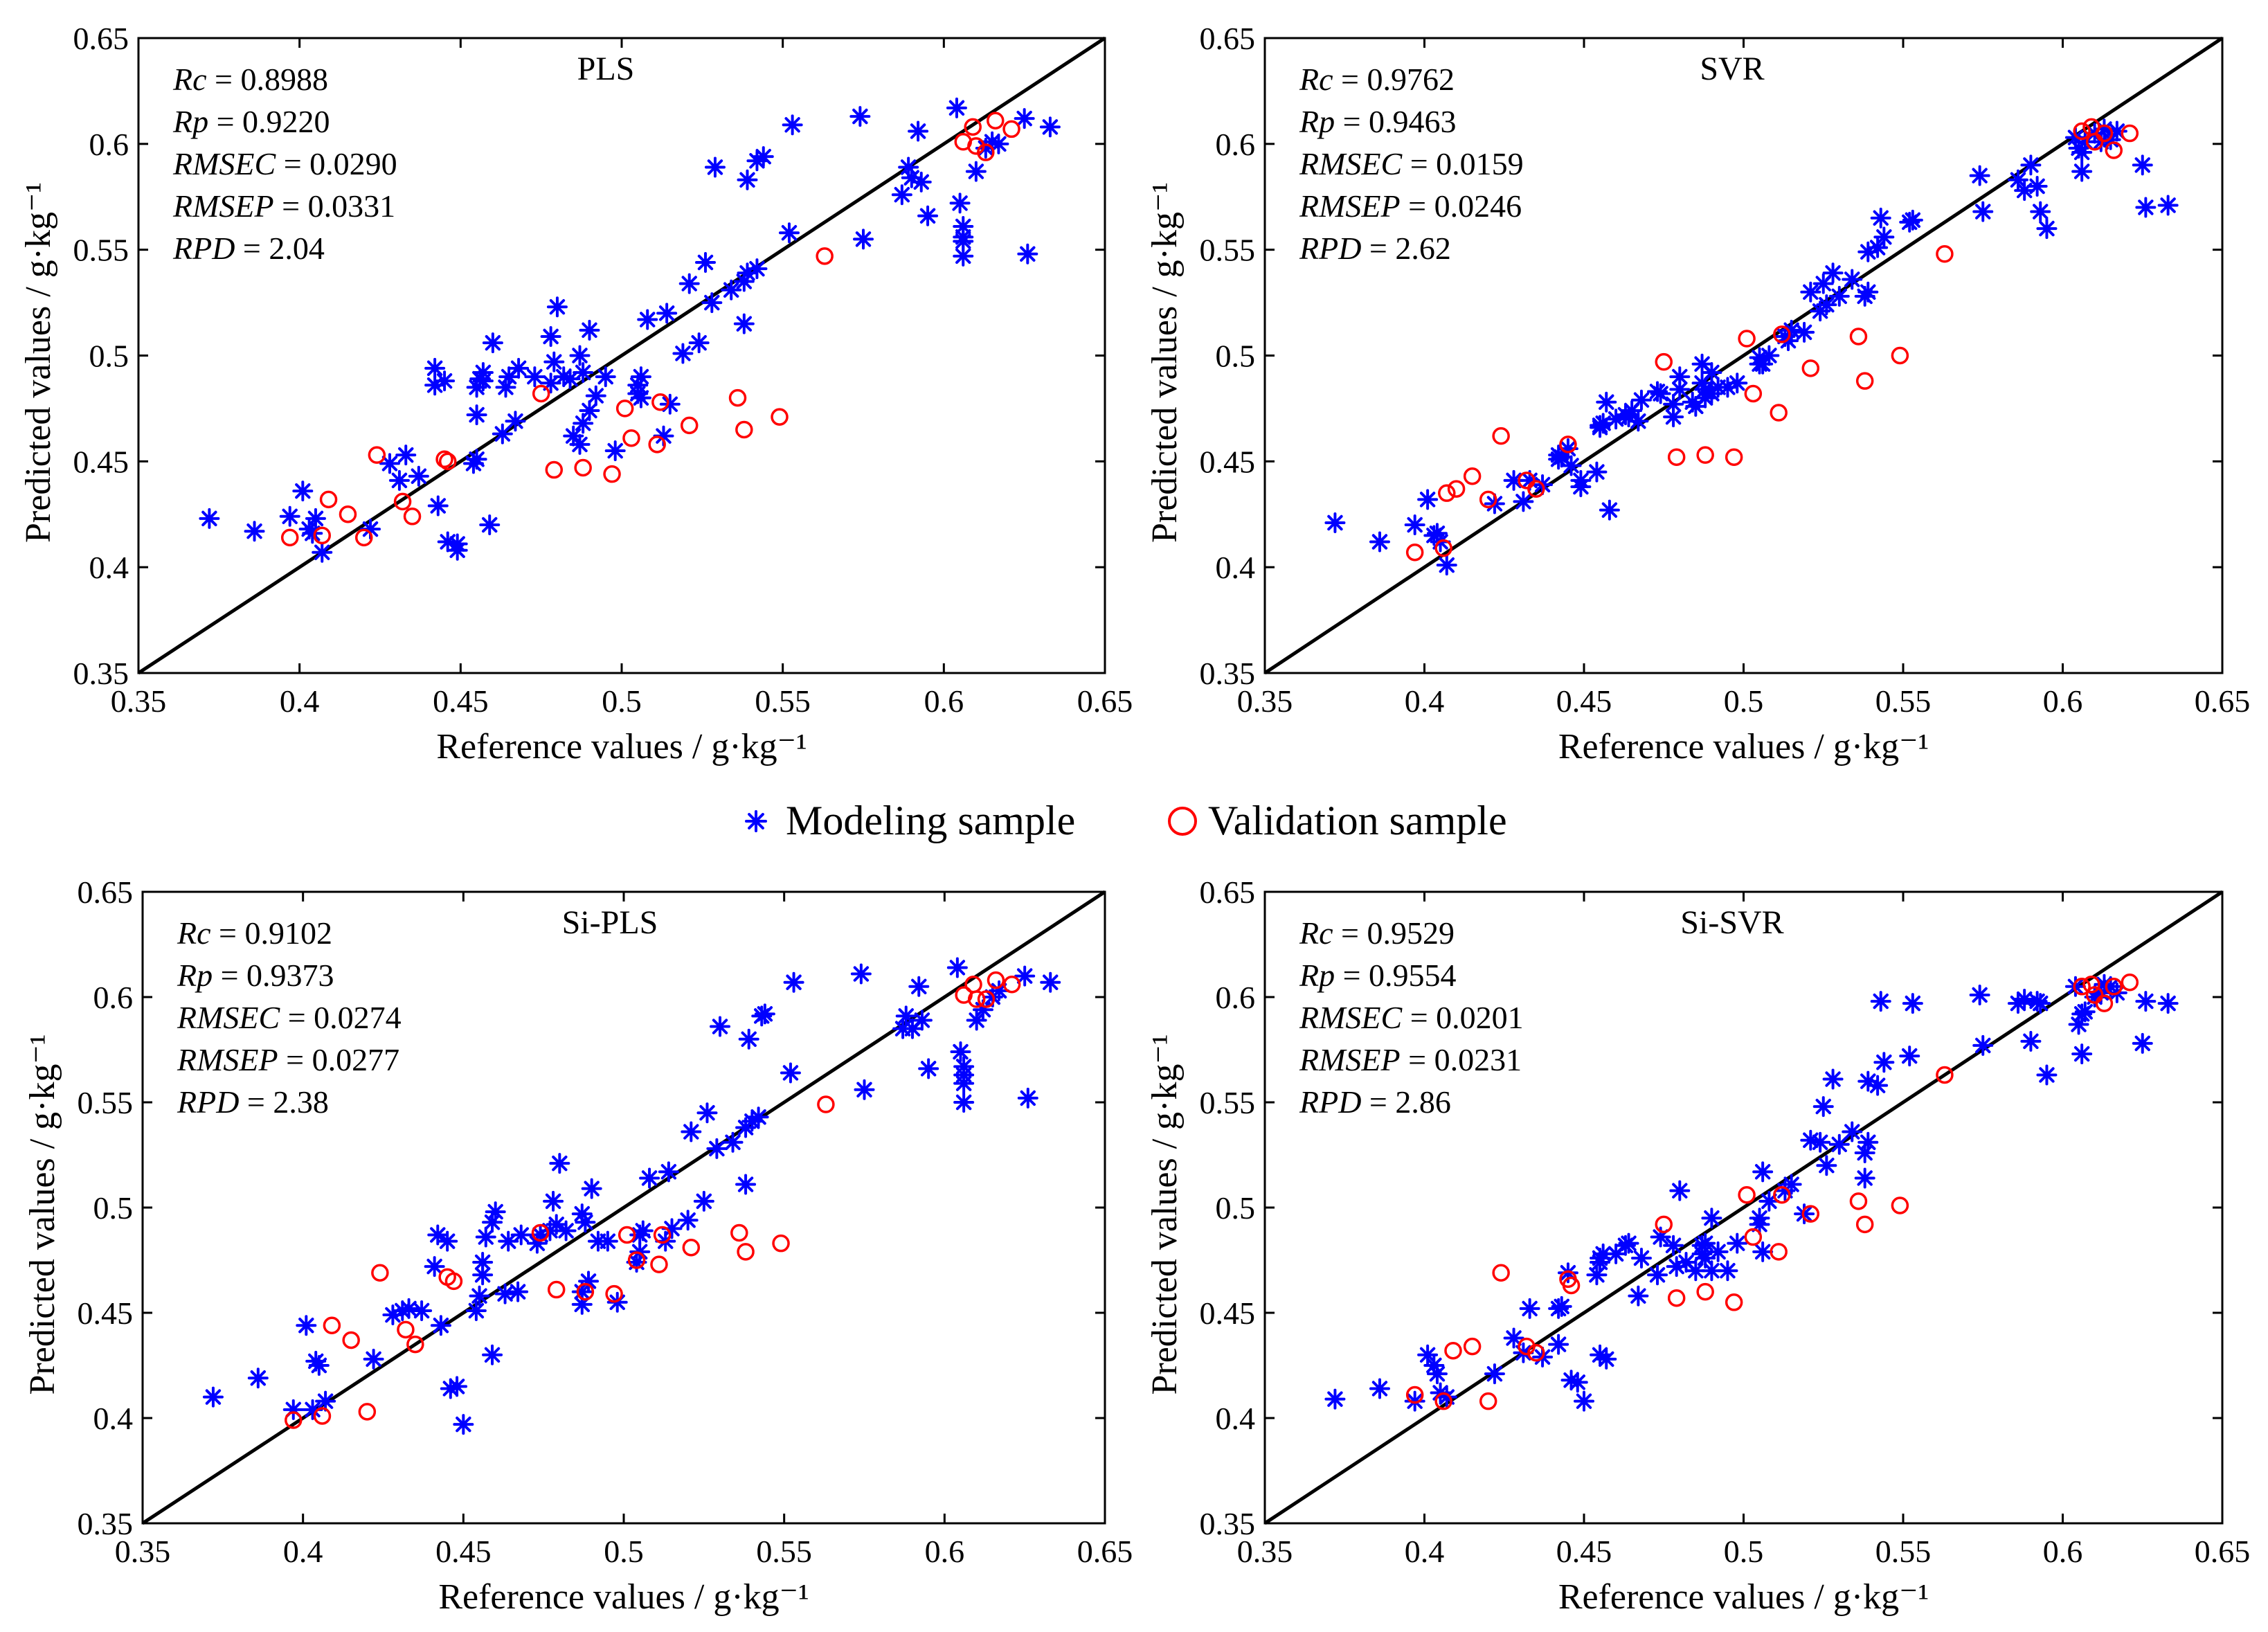 Image resolution: width=2268 pixels, height=1632 pixels. I want to click on y-tick-label: 0.65, so click(1228, 893).